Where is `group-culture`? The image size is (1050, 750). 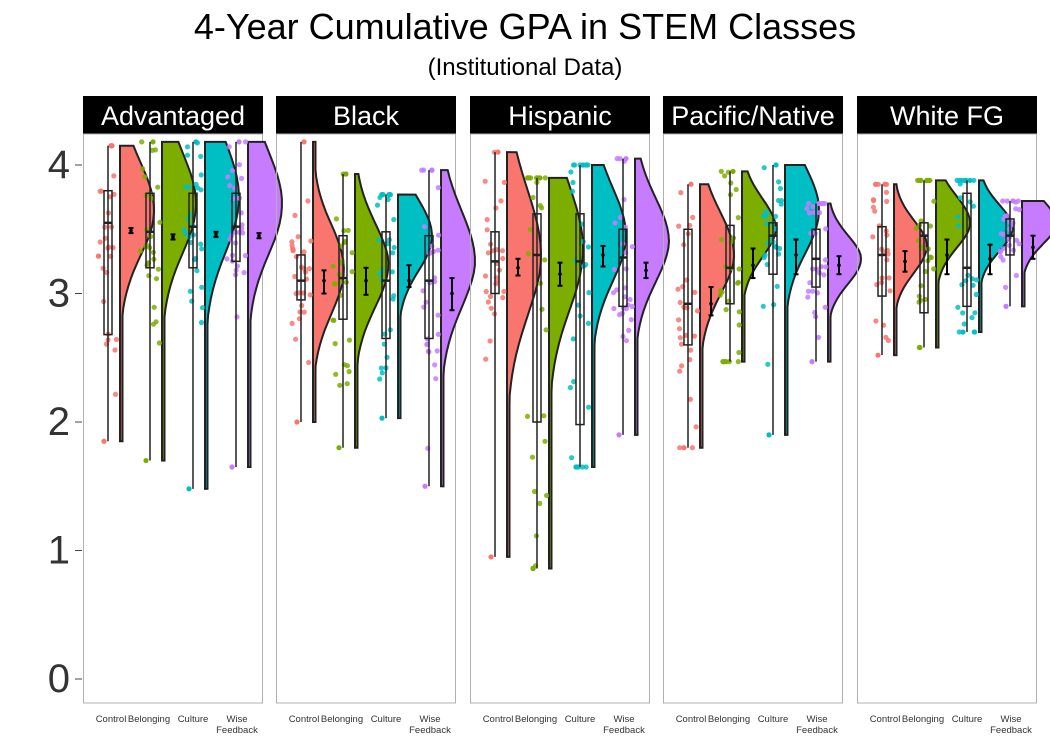 group-culture is located at coordinates (210, 315).